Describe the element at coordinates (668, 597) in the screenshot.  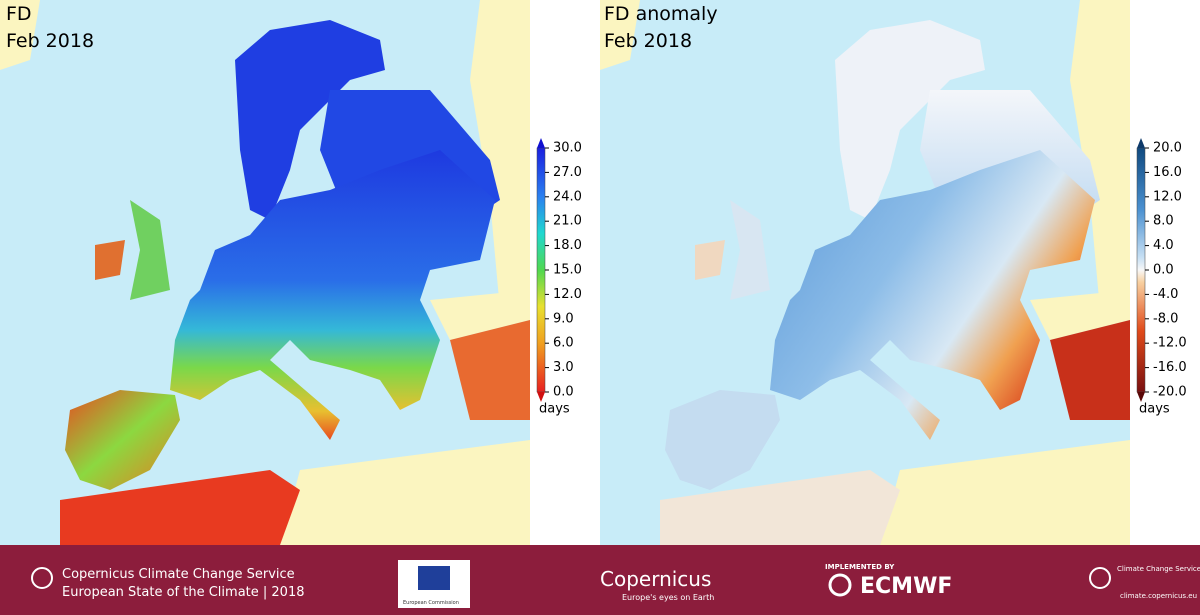
I see `footer-text: Europe's eyes on Earth` at that location.